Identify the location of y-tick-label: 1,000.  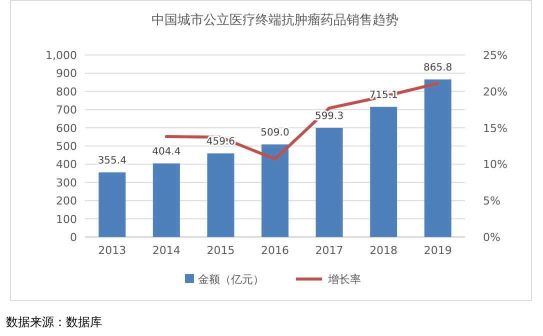
(61, 55).